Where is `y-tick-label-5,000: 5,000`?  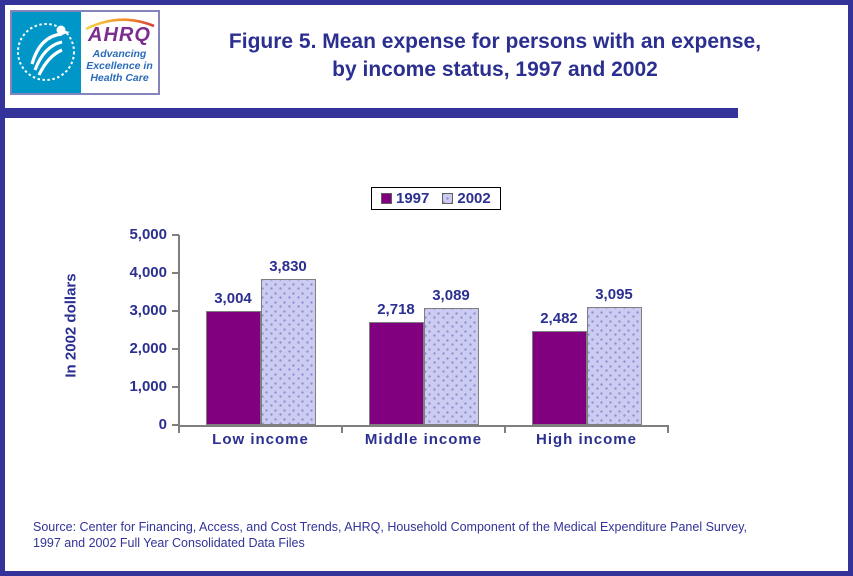
y-tick-label-5,000: 5,000 is located at coordinates (148, 234).